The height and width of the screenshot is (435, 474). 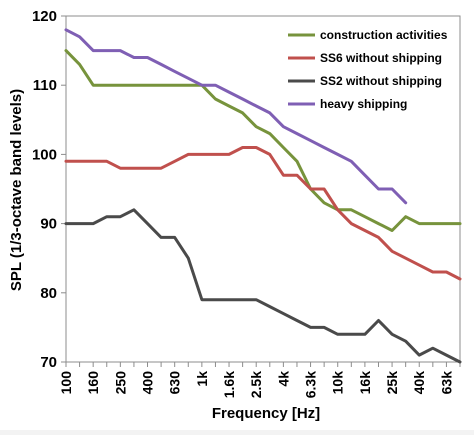 I want to click on legend-label: SS2 without shipping, so click(x=381, y=81).